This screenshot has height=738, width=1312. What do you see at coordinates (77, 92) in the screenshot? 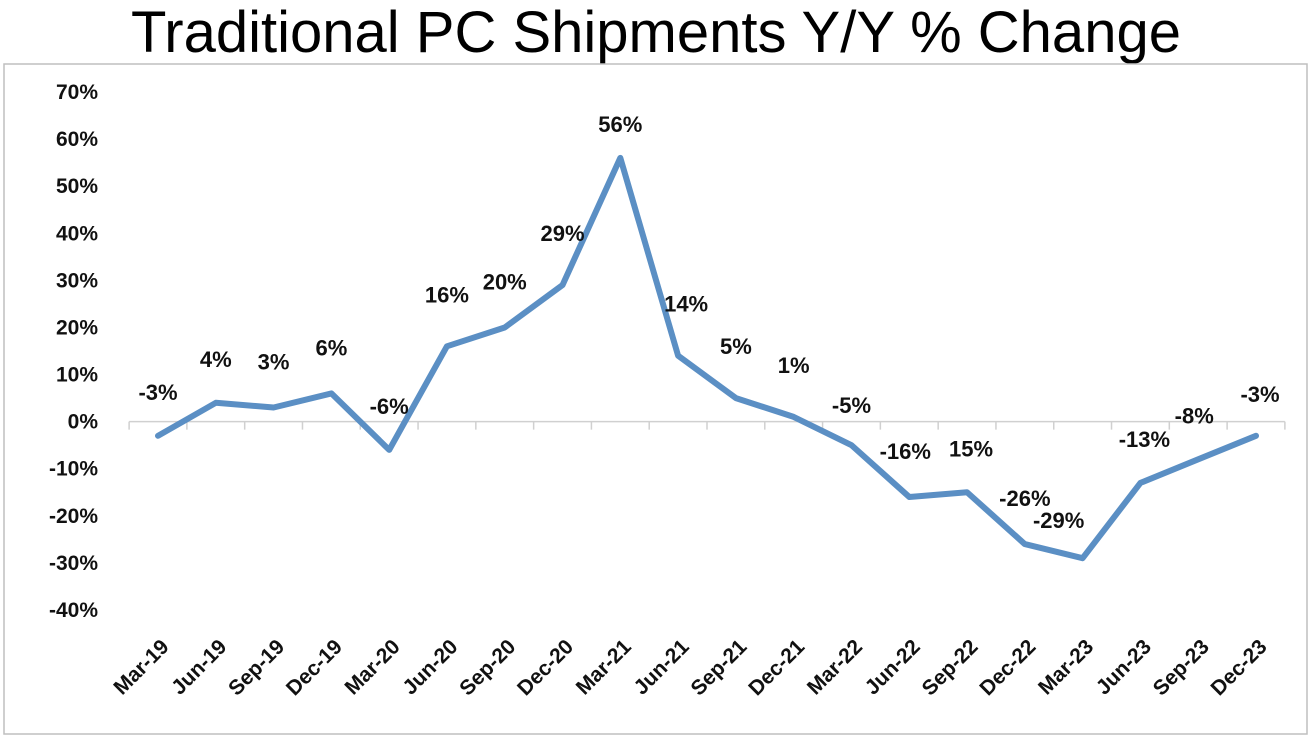
I see `y-tick-label: 70%` at bounding box center [77, 92].